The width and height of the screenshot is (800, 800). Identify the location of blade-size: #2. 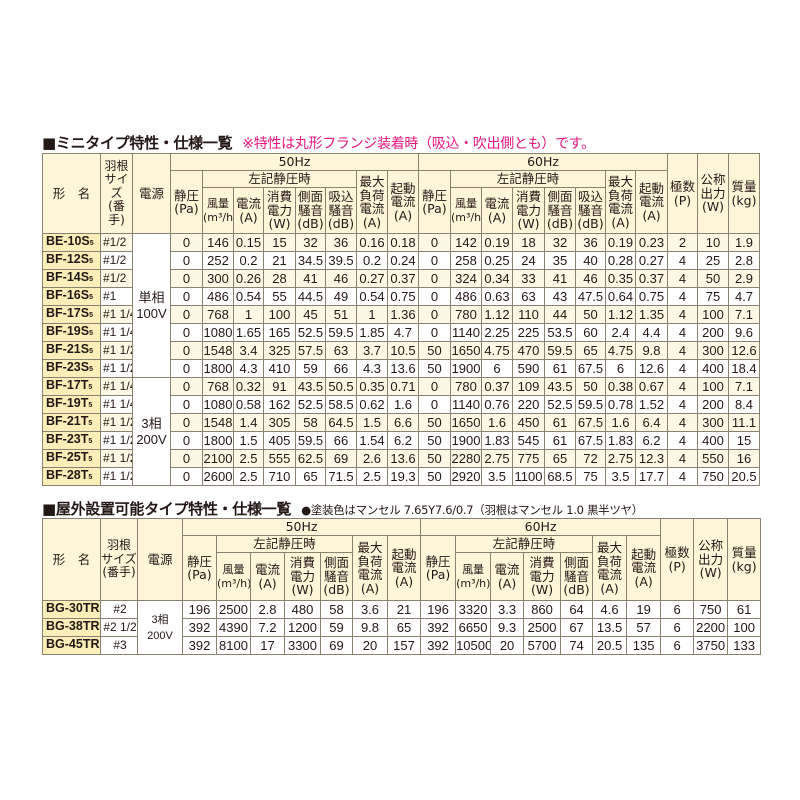
(119, 609).